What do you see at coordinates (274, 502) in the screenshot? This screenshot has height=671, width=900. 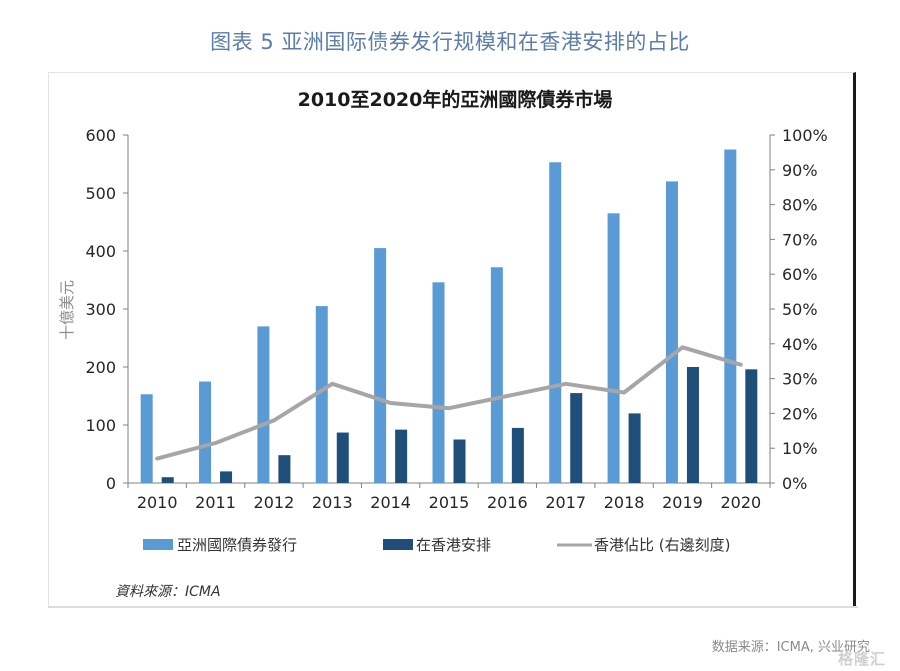 I see `x-tick-label: 2012` at bounding box center [274, 502].